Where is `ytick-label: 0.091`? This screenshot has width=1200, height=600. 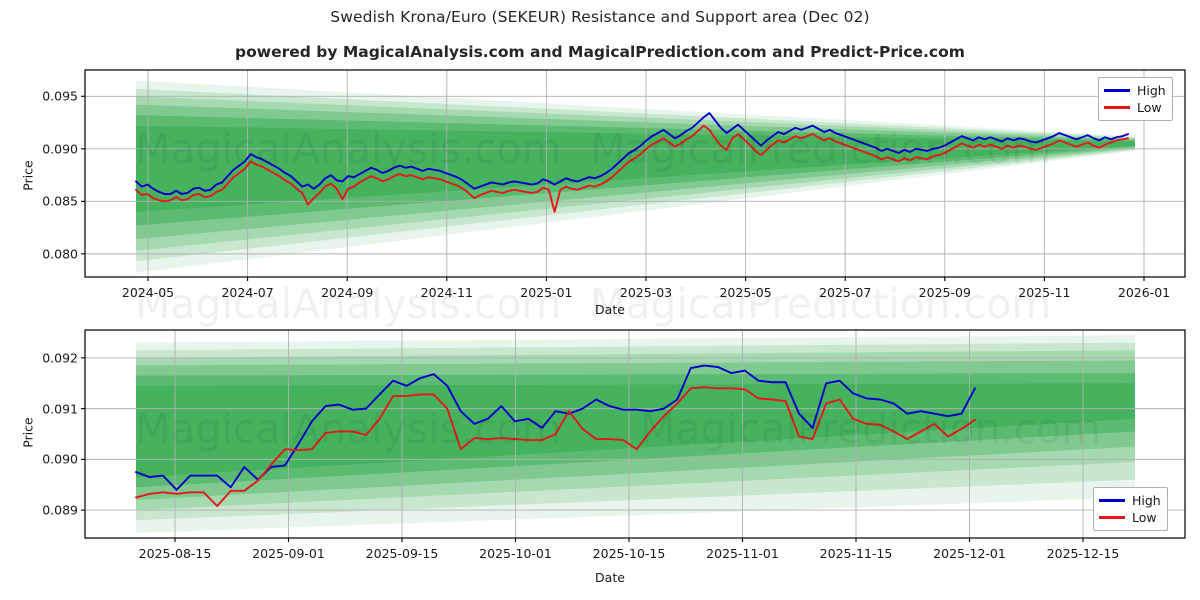
ytick-label: 0.091 is located at coordinates (60, 409).